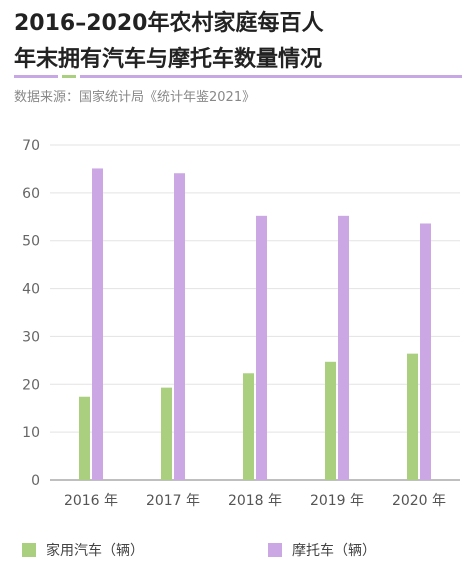 Image resolution: width=475 pixels, height=571 pixels. I want to click on y-tick-label: 40, so click(31, 290).